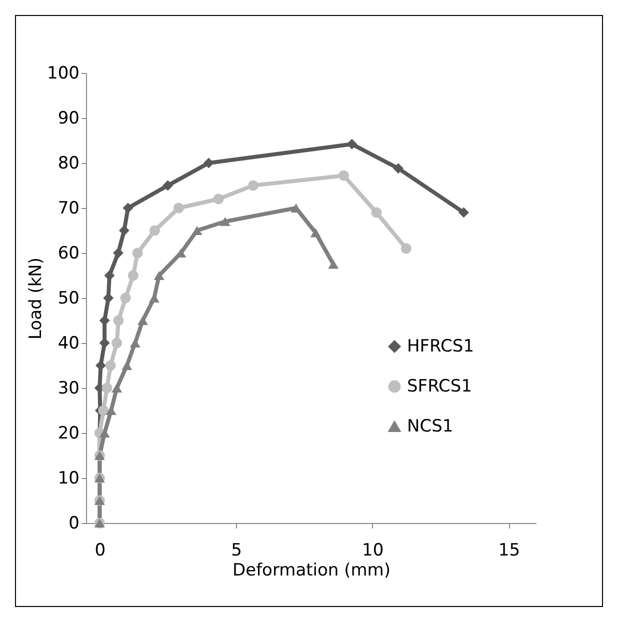 This screenshot has height=622, width=617. Describe the element at coordinates (36, 298) in the screenshot. I see `y-axis-title: Load (kN)` at that location.